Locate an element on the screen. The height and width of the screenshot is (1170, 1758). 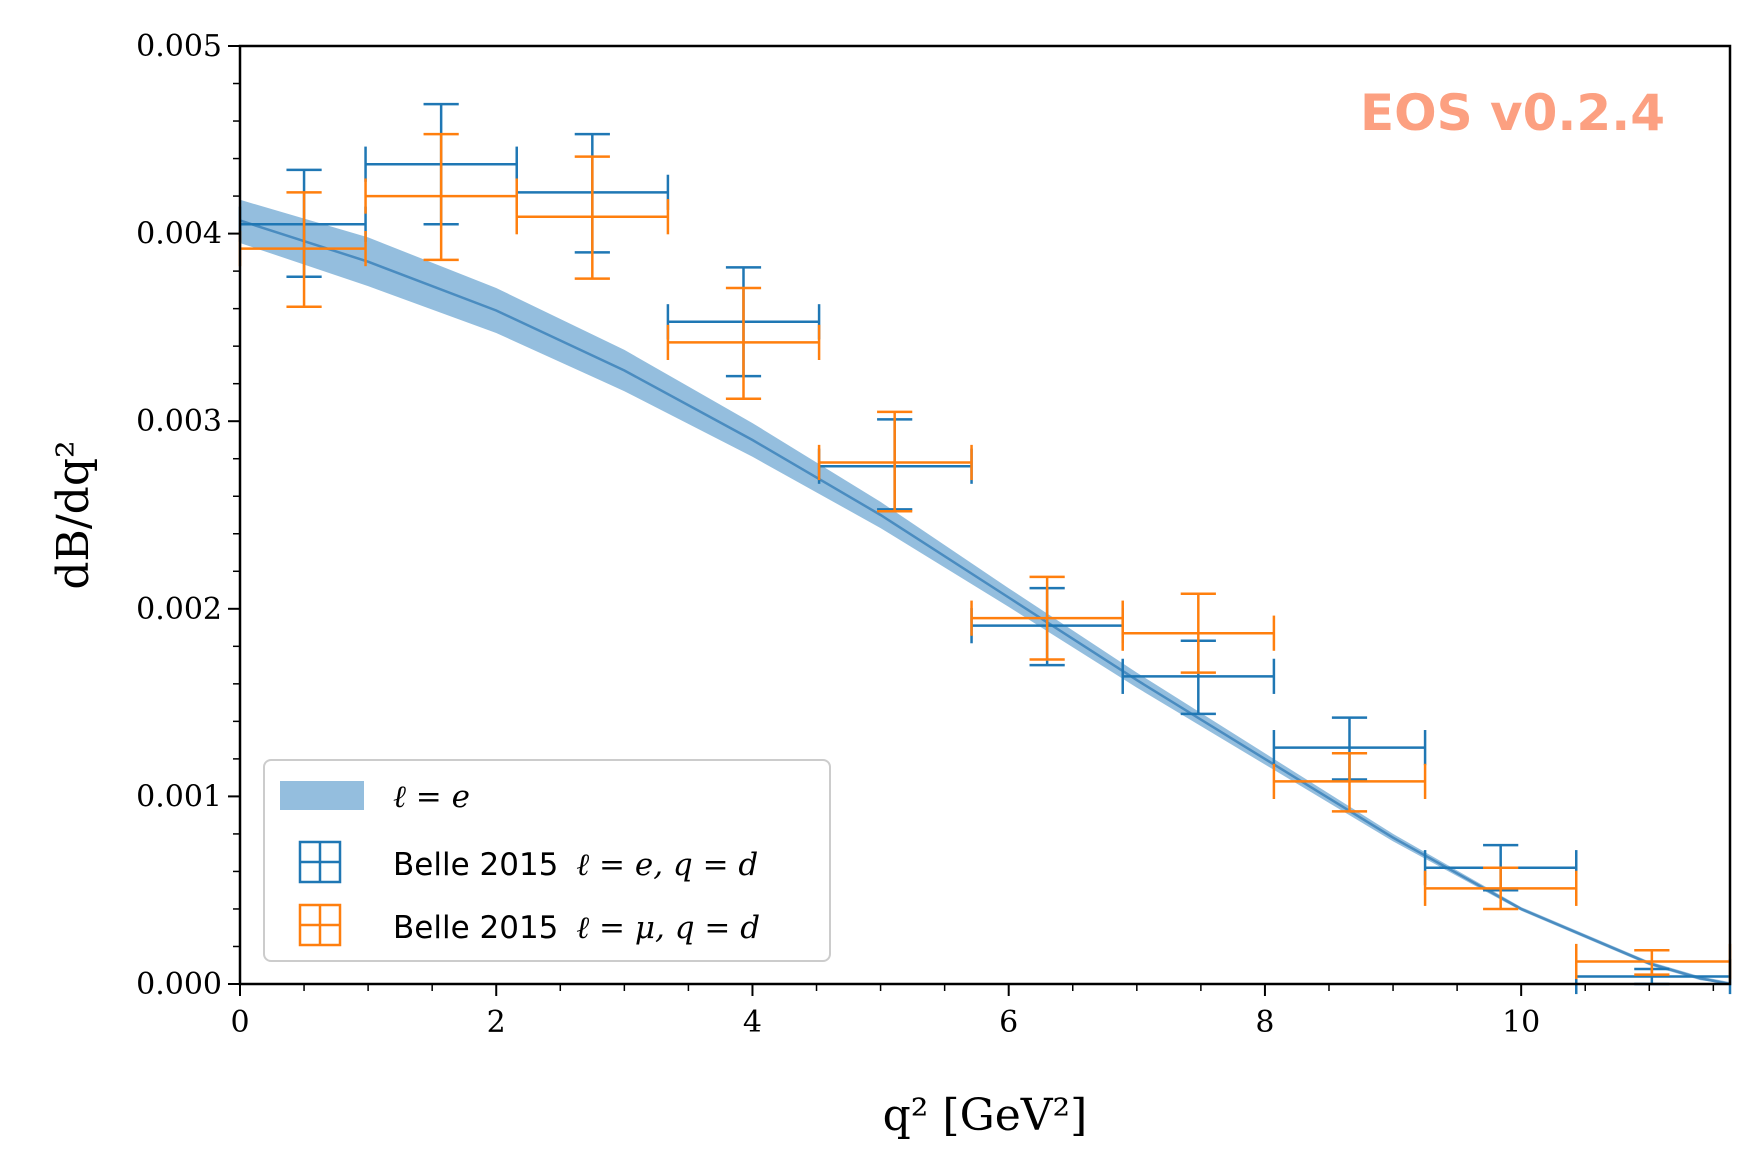
legend-frame is located at coordinates (547, 860).